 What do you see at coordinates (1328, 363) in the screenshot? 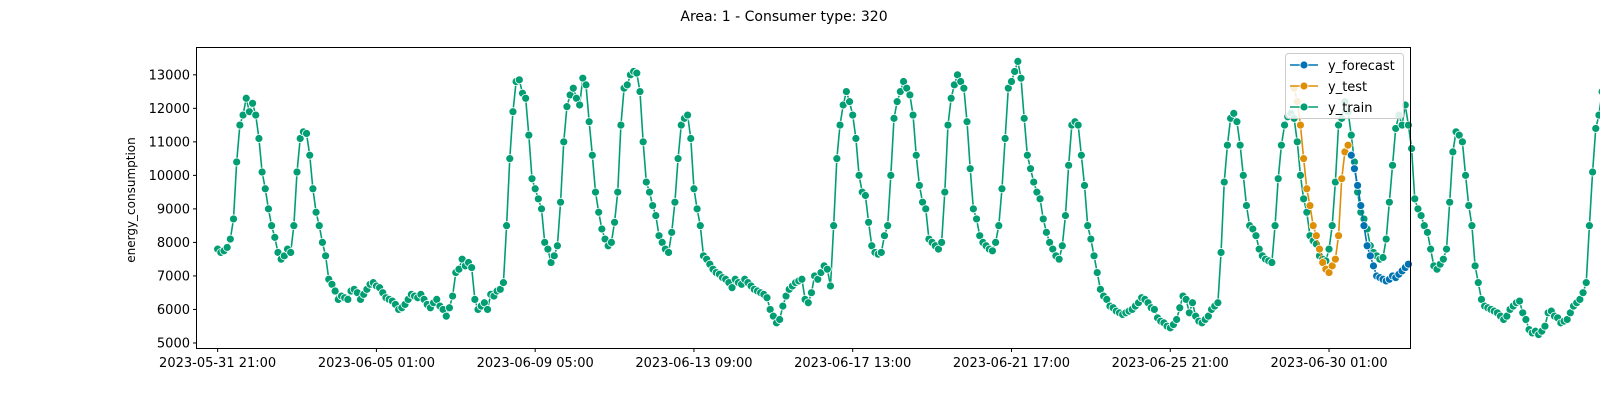
I see `x-tick-label: 2023-06-30 01:00` at bounding box center [1328, 363].